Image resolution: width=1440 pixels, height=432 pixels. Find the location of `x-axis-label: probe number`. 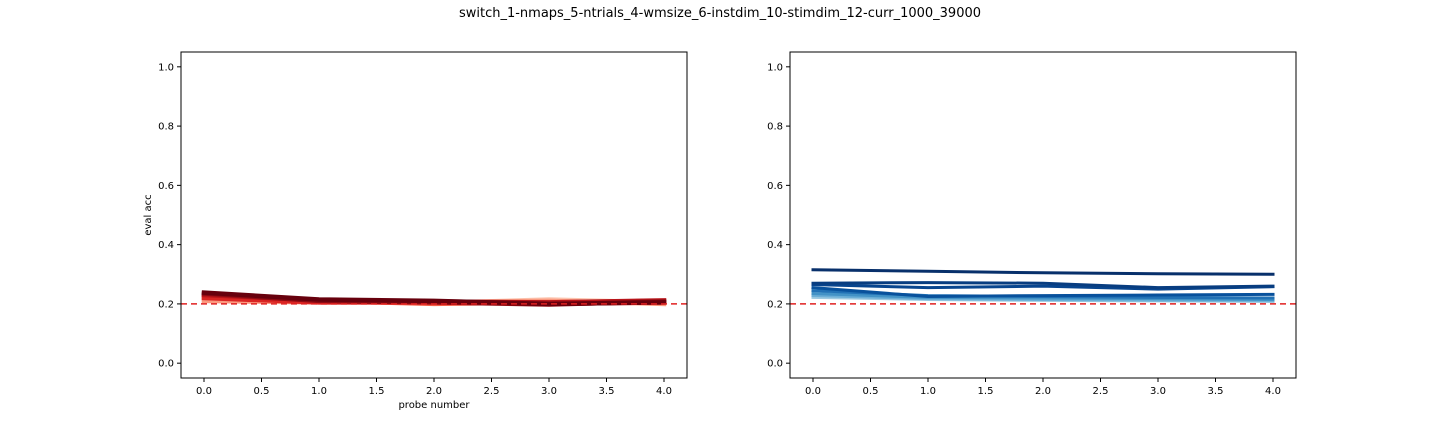

x-axis-label: probe number is located at coordinates (434, 405).